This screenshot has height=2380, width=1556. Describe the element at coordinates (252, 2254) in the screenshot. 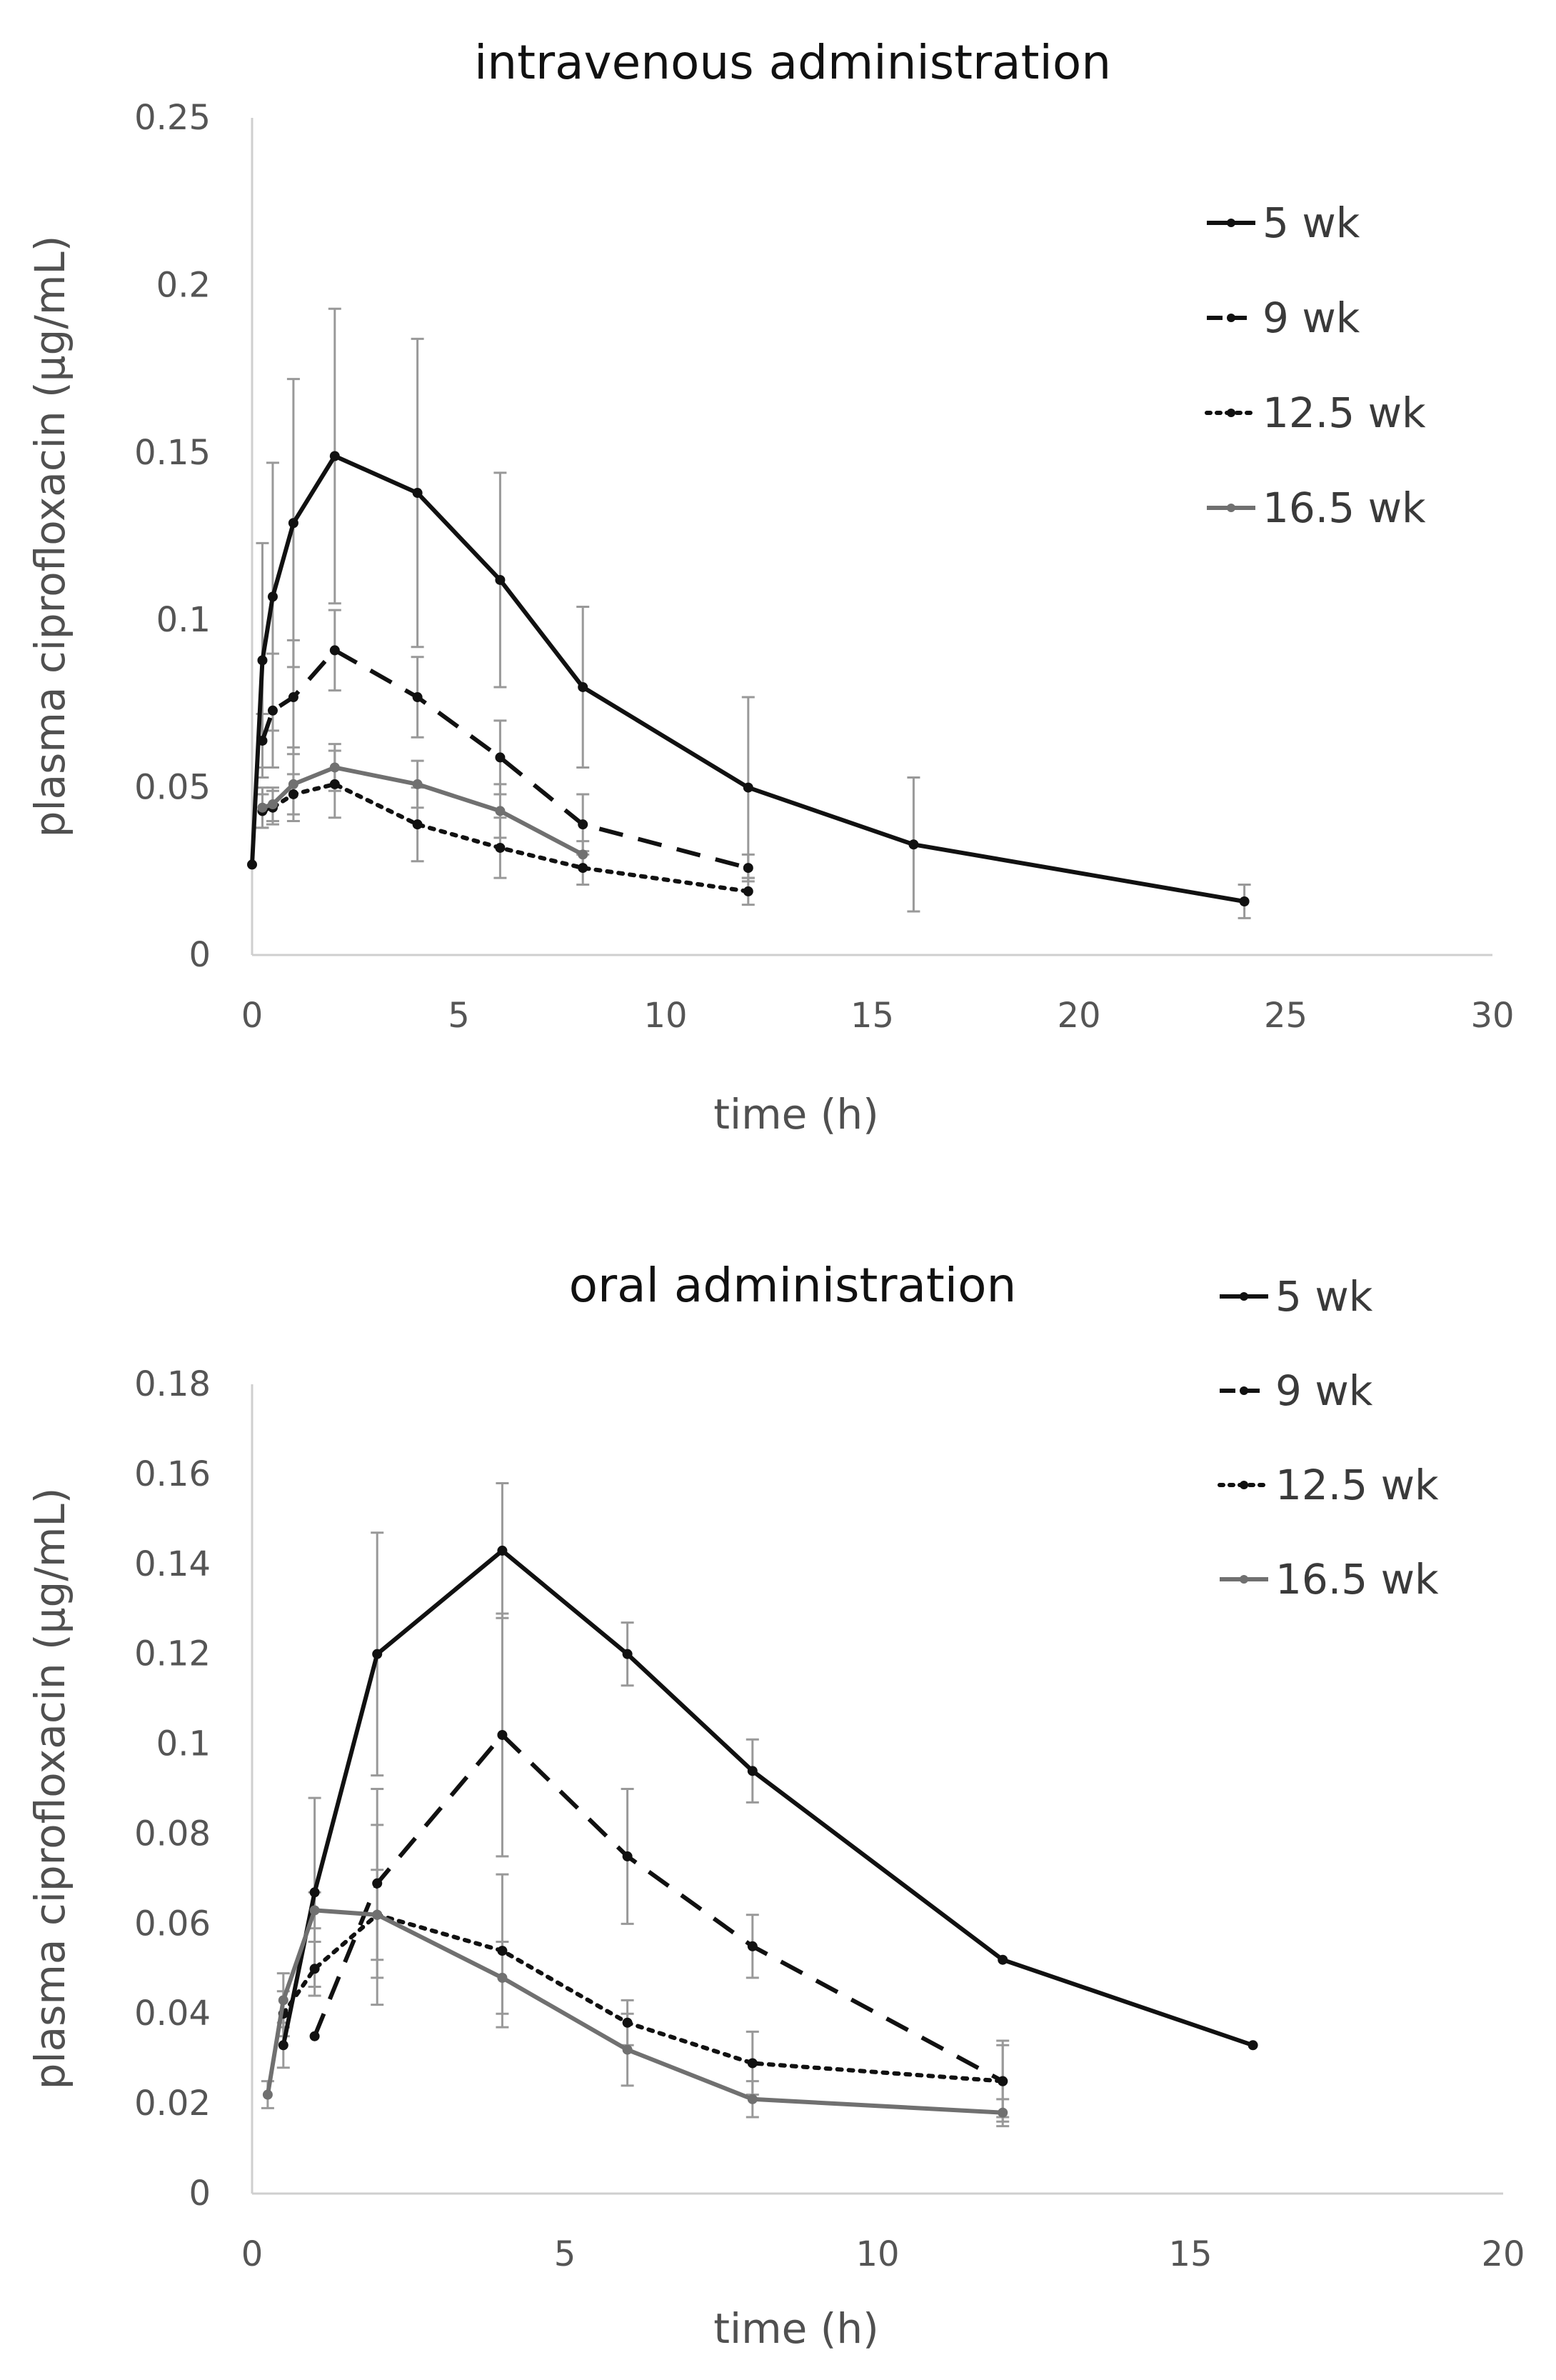

I see `x-tick-label: 0` at that location.